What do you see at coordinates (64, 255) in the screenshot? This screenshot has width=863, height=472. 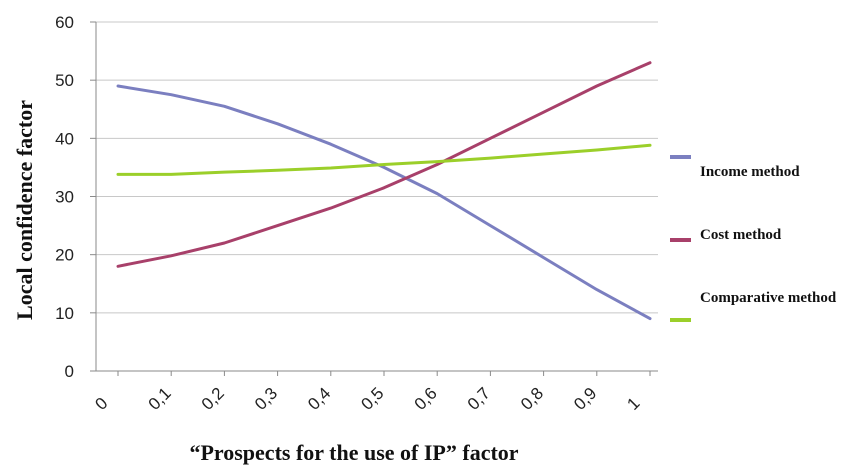 I see `y-tick-label: 20` at bounding box center [64, 255].